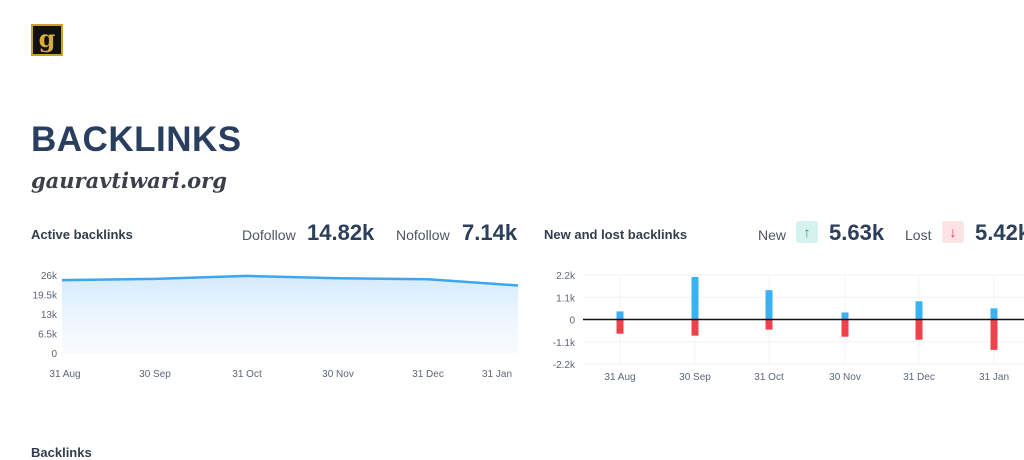  Describe the element at coordinates (857, 232) in the screenshot. I see `new-value: 5.63k` at that location.